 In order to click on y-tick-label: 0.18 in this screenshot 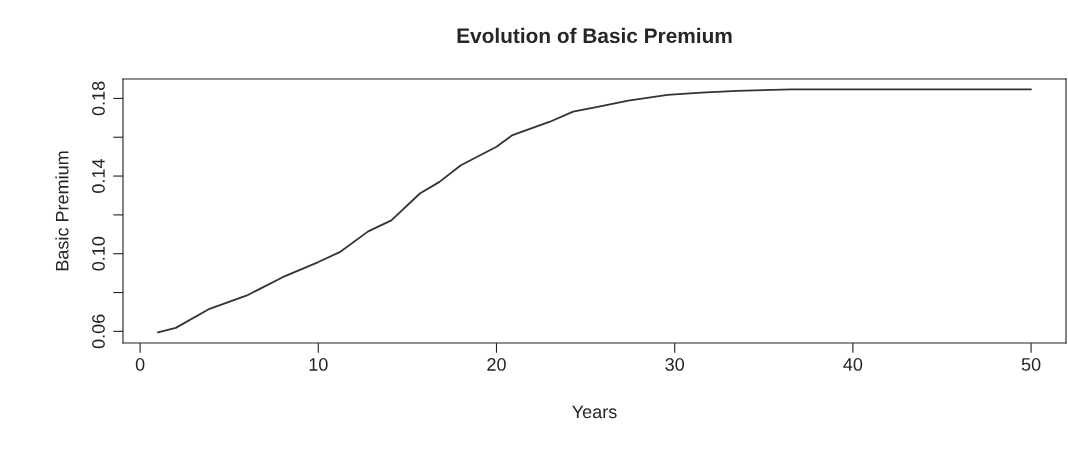, I will do `click(98, 98)`.